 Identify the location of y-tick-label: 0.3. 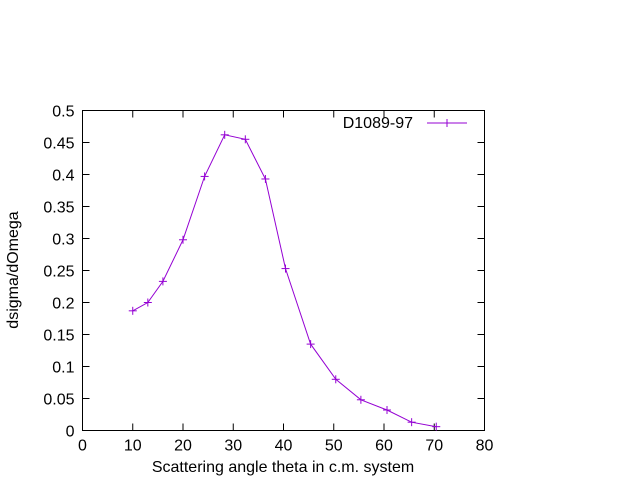
(63, 240).